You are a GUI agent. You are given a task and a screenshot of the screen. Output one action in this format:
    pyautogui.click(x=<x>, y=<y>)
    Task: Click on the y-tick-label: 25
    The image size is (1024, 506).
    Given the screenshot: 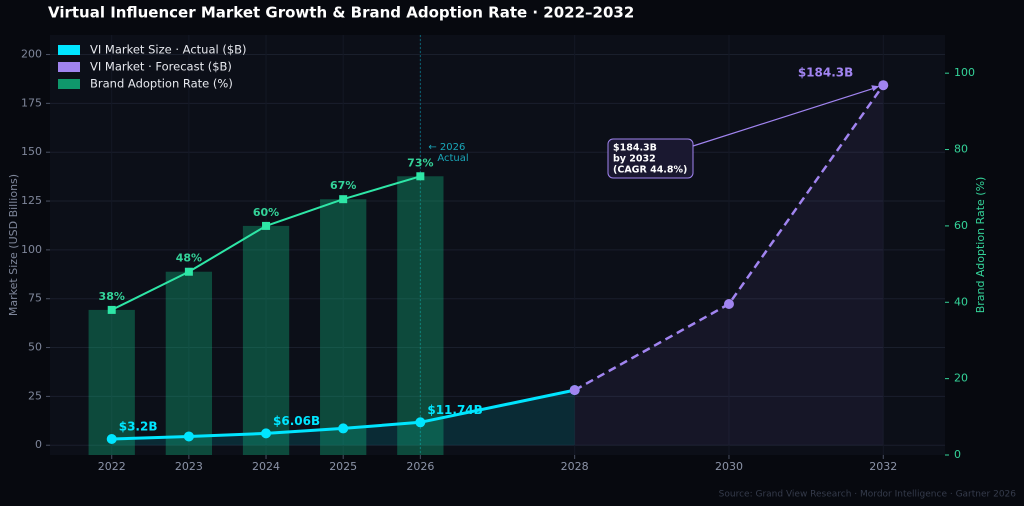 What is the action you would take?
    pyautogui.click(x=35, y=395)
    